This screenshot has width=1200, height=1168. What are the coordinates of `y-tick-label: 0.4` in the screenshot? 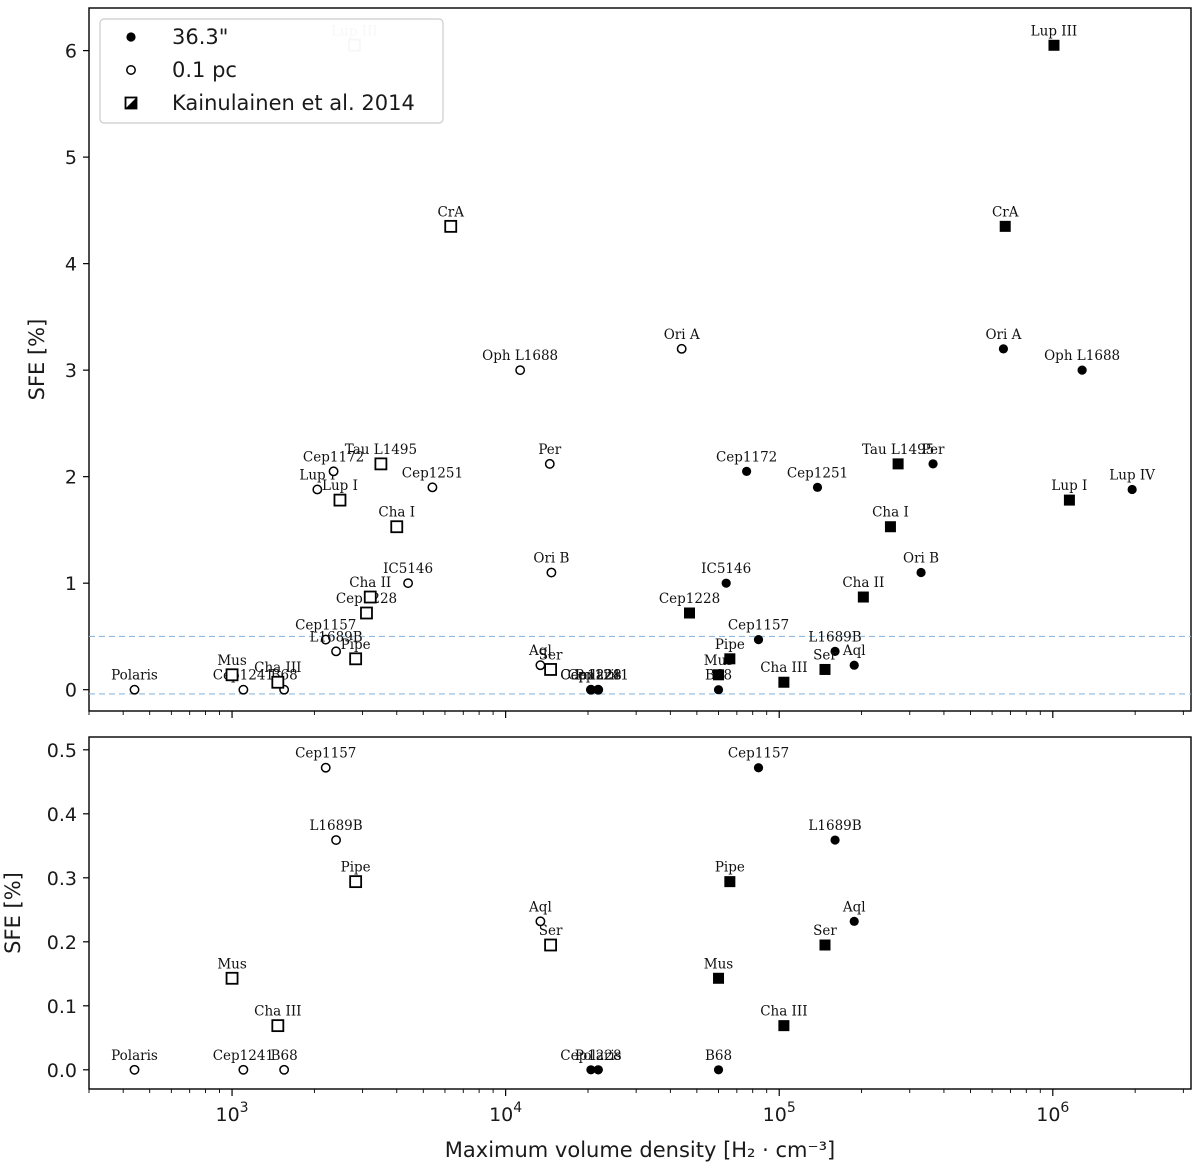 It's located at (62, 815).